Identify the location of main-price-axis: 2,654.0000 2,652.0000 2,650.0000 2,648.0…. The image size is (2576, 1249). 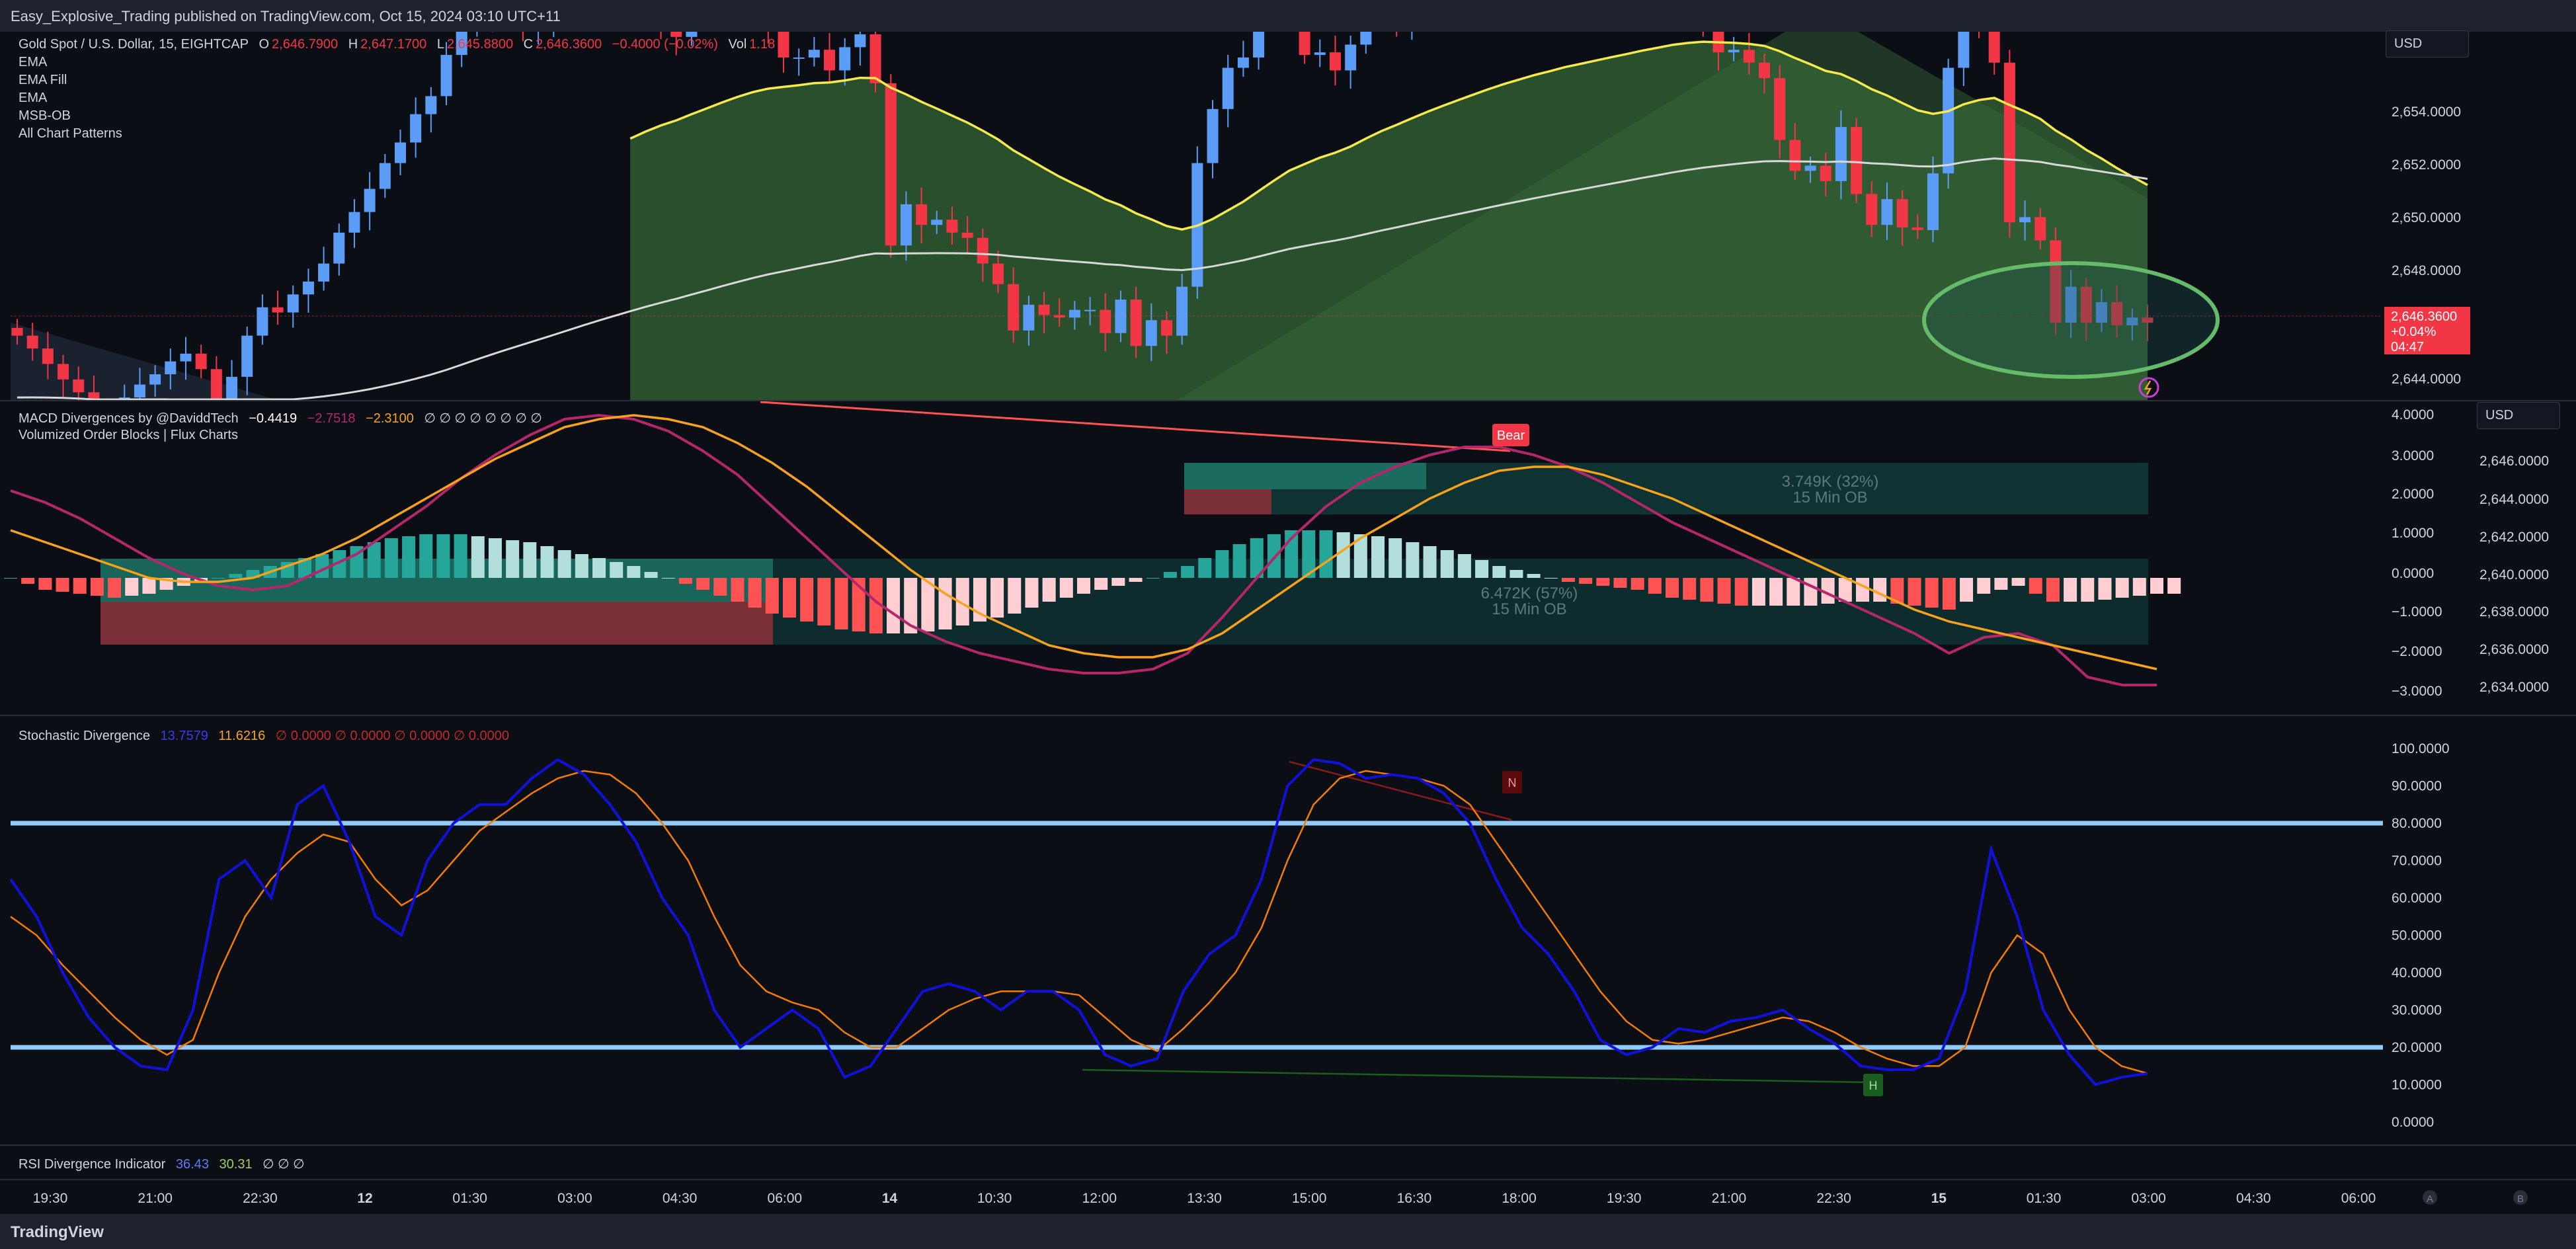
(2427, 246).